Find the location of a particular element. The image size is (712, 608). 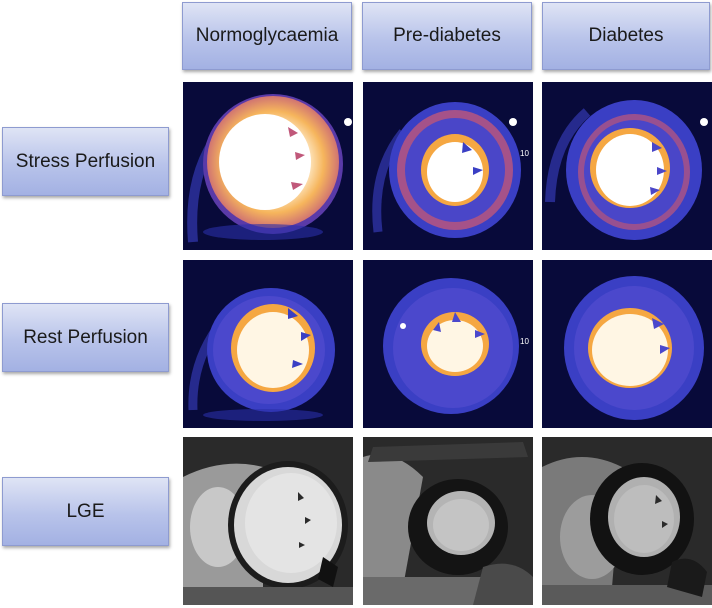

column-header-diabetes: Diabetes is located at coordinates (626, 36).